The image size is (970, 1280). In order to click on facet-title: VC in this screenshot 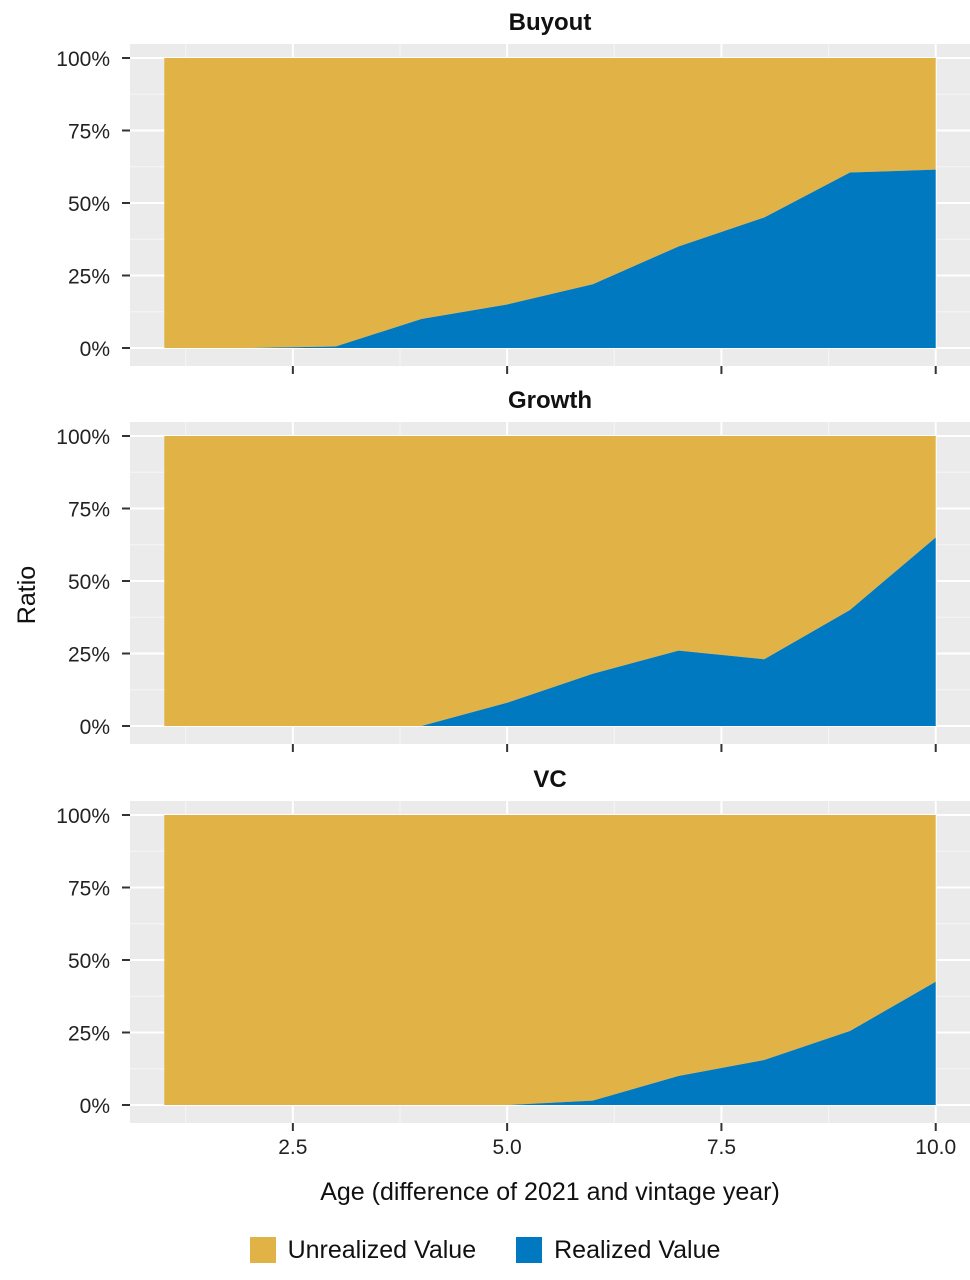, I will do `click(549, 779)`.